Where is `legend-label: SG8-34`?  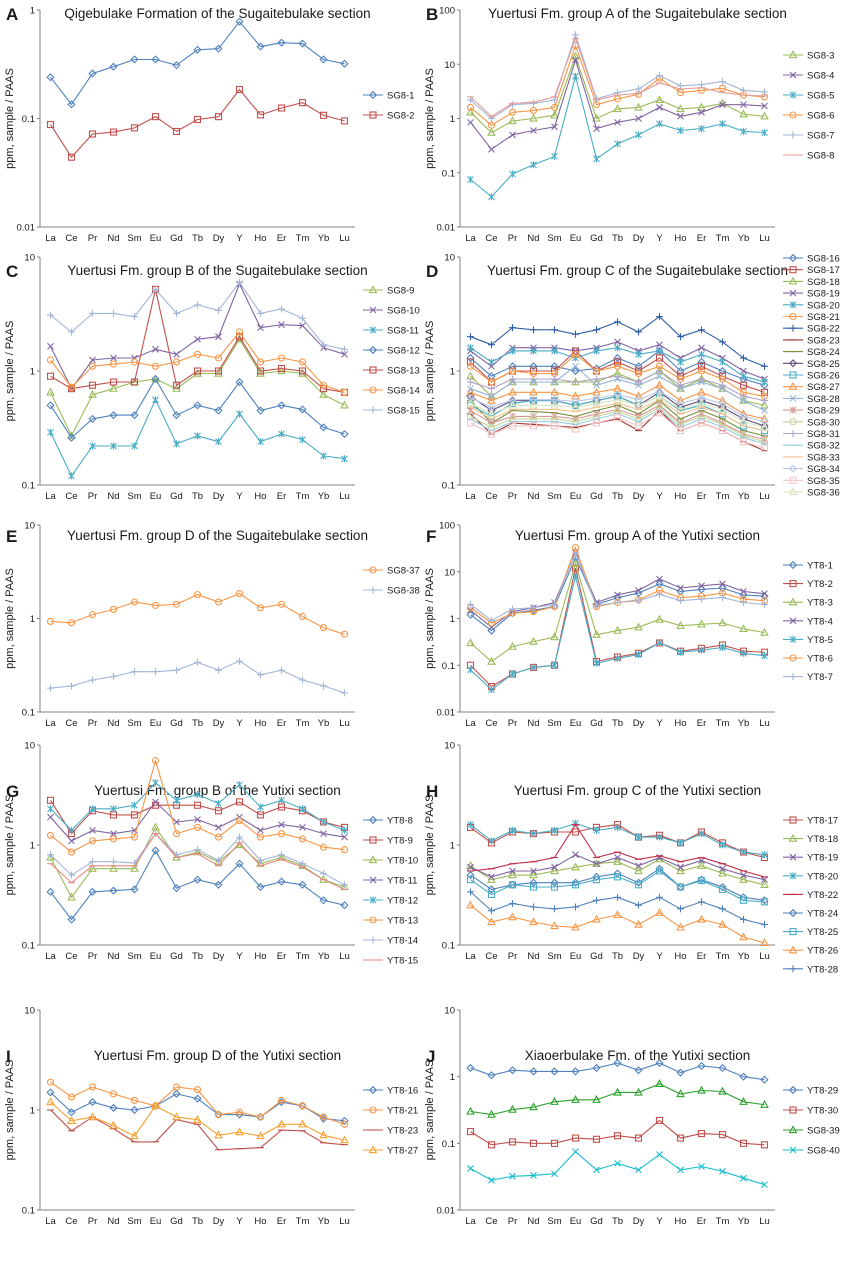 legend-label: SG8-34 is located at coordinates (823, 469).